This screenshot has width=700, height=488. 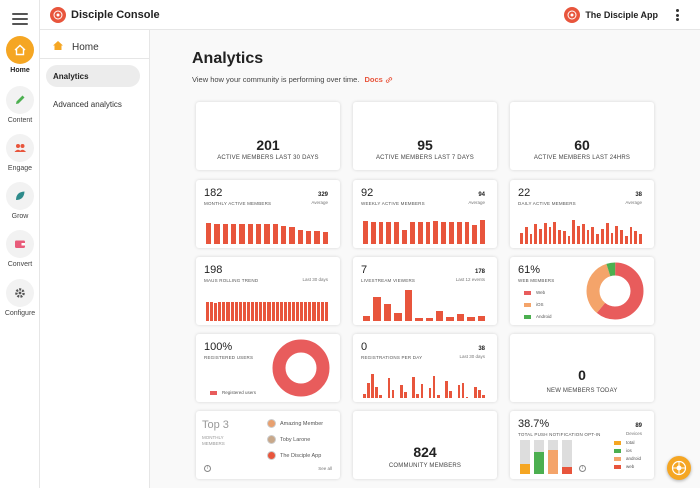 What do you see at coordinates (621, 15) in the screenshot?
I see `app-switcher-label: The Disciple App` at bounding box center [621, 15].